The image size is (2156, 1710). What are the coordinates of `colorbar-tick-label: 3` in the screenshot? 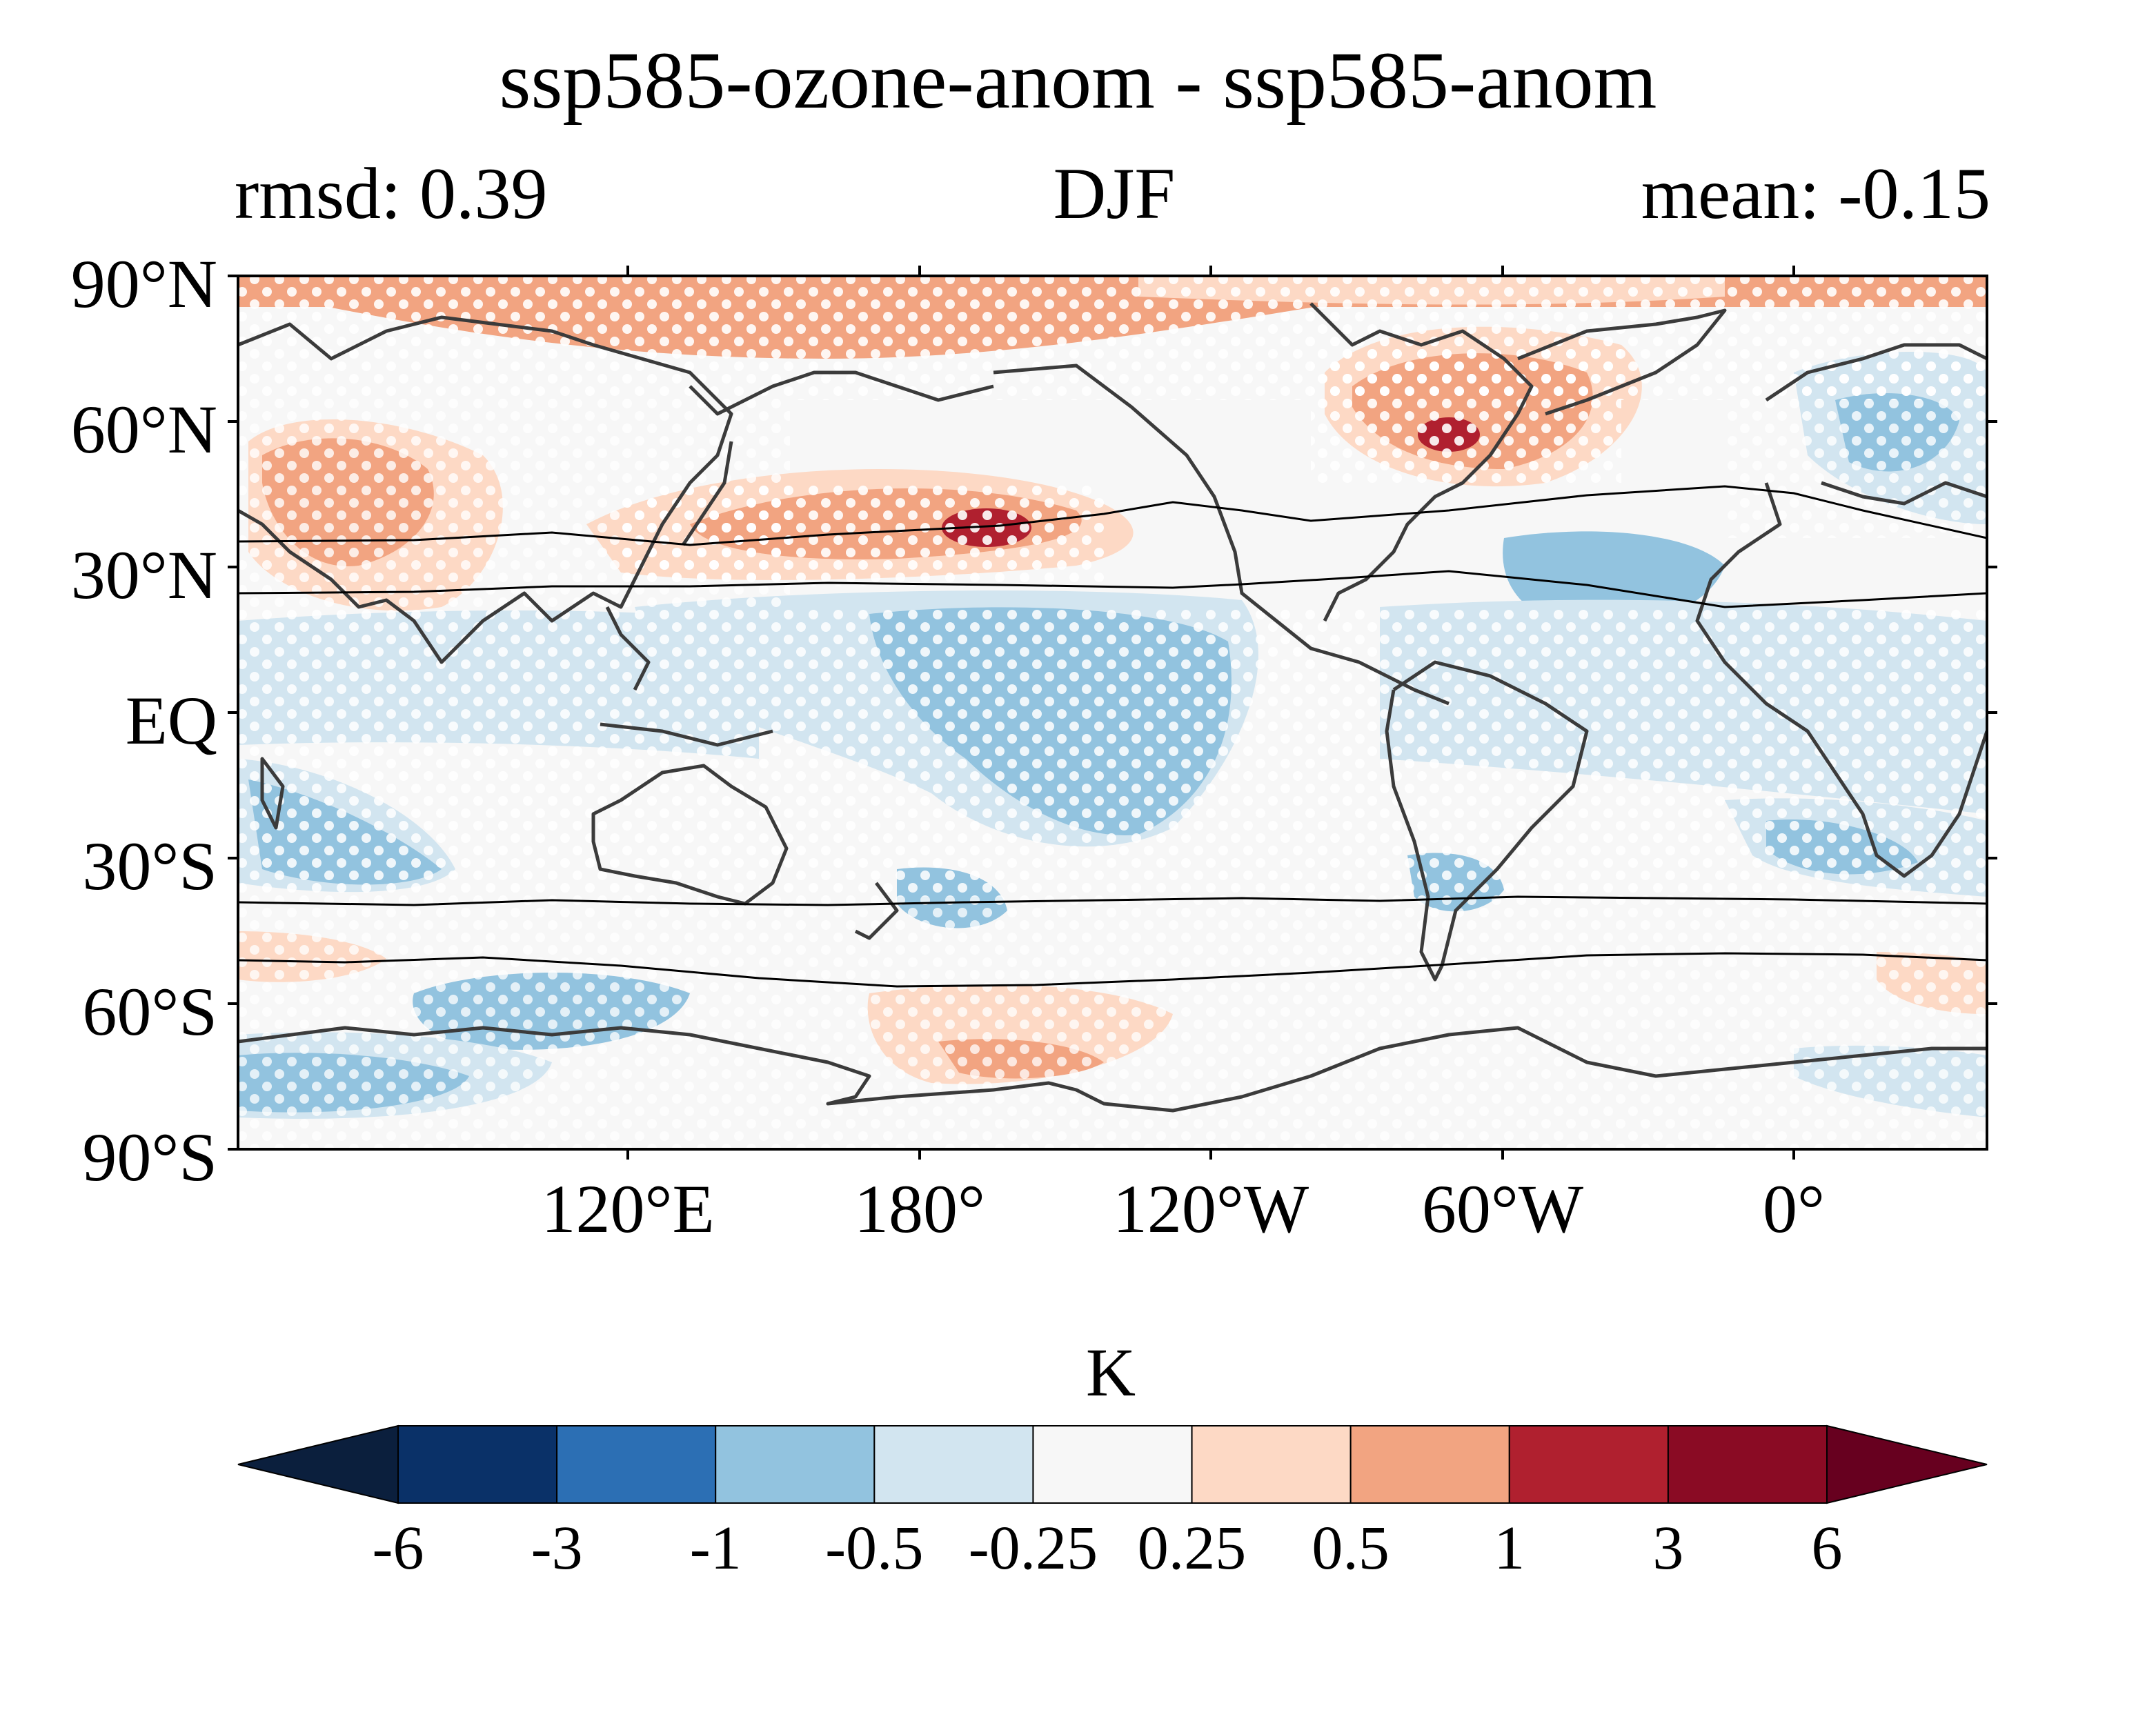 It's located at (1668, 1548).